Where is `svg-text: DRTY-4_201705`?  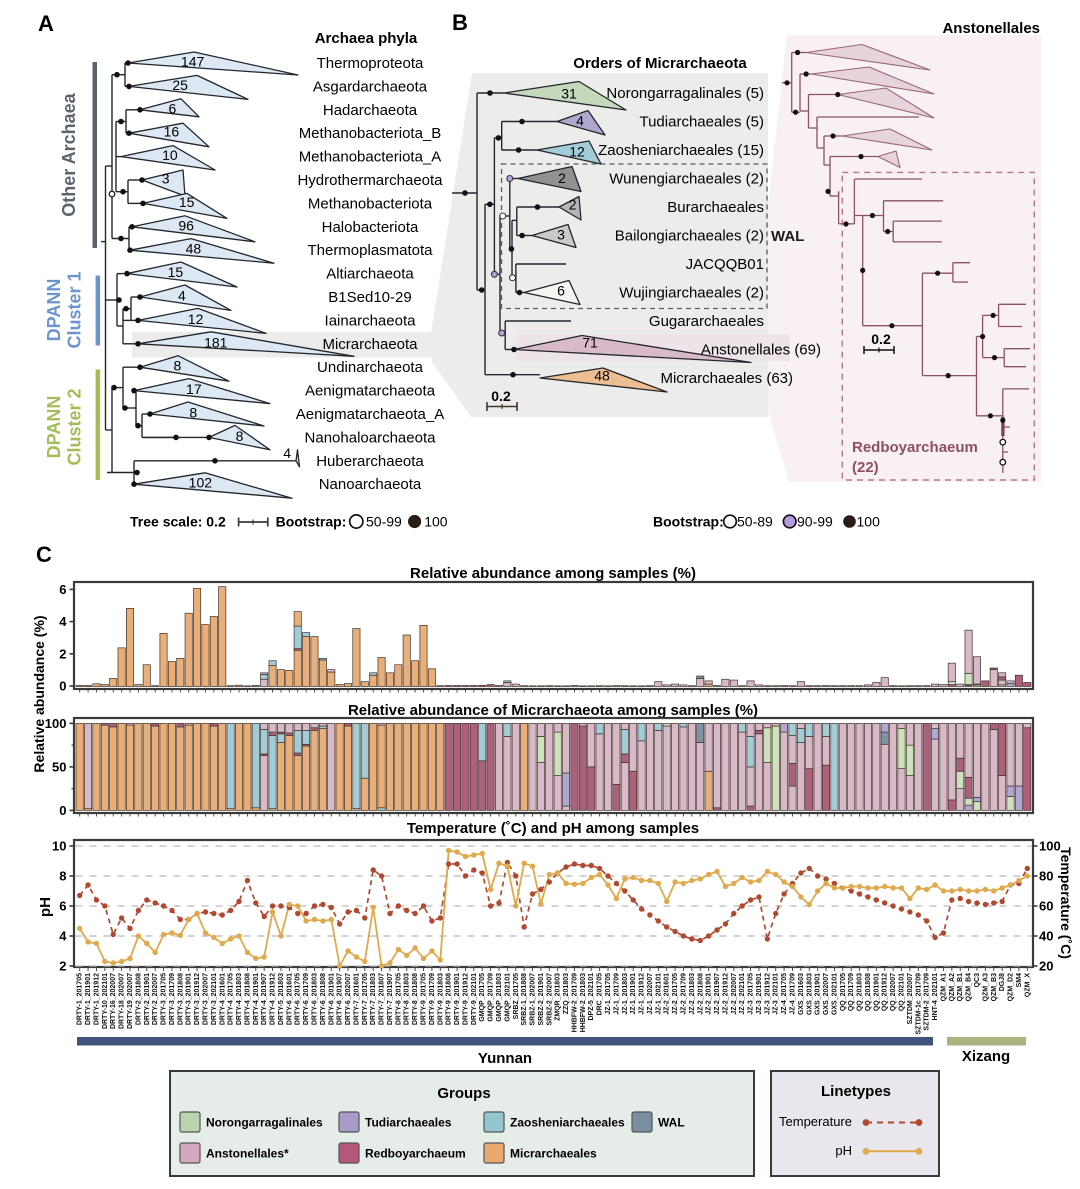
svg-text: DRTY-4_201705 is located at coordinates (231, 999).